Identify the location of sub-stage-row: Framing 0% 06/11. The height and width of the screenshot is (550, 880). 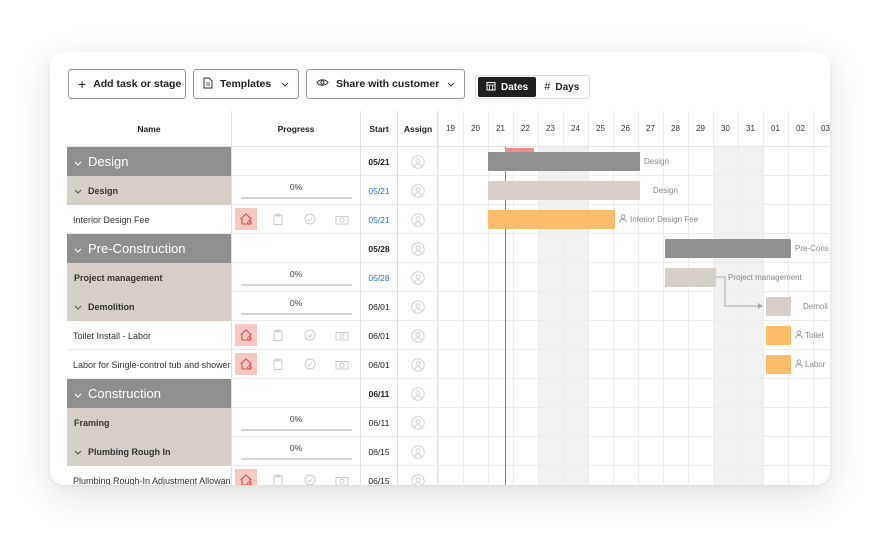
(252, 422).